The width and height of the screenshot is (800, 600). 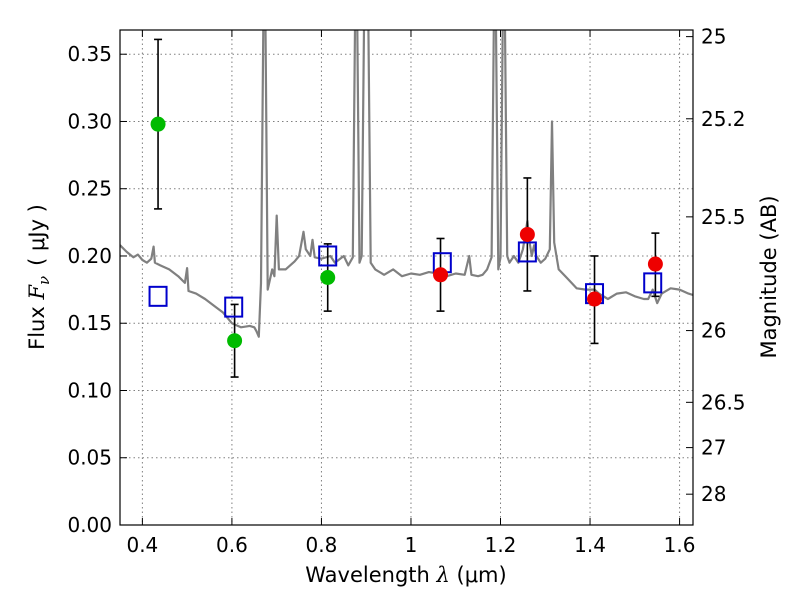 I want to click on y2-tick-label: 28, so click(x=713, y=494).